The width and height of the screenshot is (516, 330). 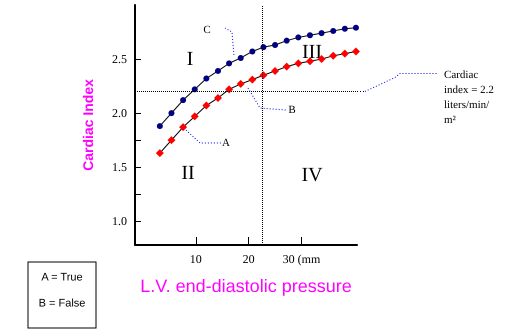 I want to click on annotation: A, so click(x=226, y=143).